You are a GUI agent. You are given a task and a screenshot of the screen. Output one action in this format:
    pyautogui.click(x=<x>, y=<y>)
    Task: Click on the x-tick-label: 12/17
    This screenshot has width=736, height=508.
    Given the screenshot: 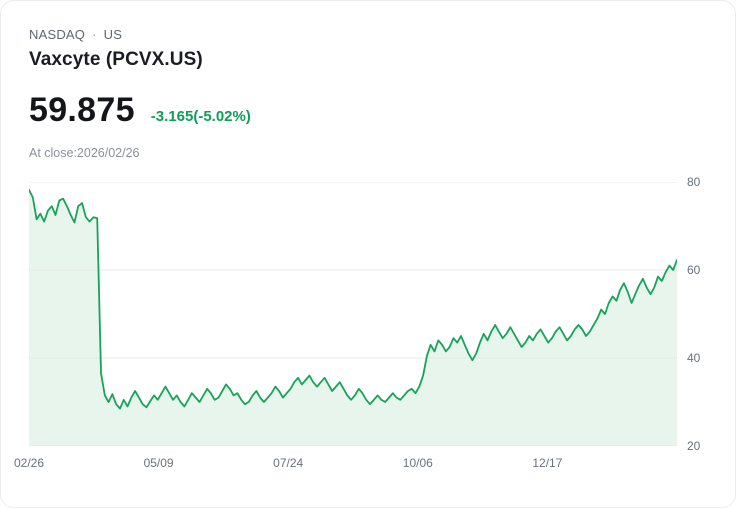 What is the action you would take?
    pyautogui.click(x=547, y=463)
    